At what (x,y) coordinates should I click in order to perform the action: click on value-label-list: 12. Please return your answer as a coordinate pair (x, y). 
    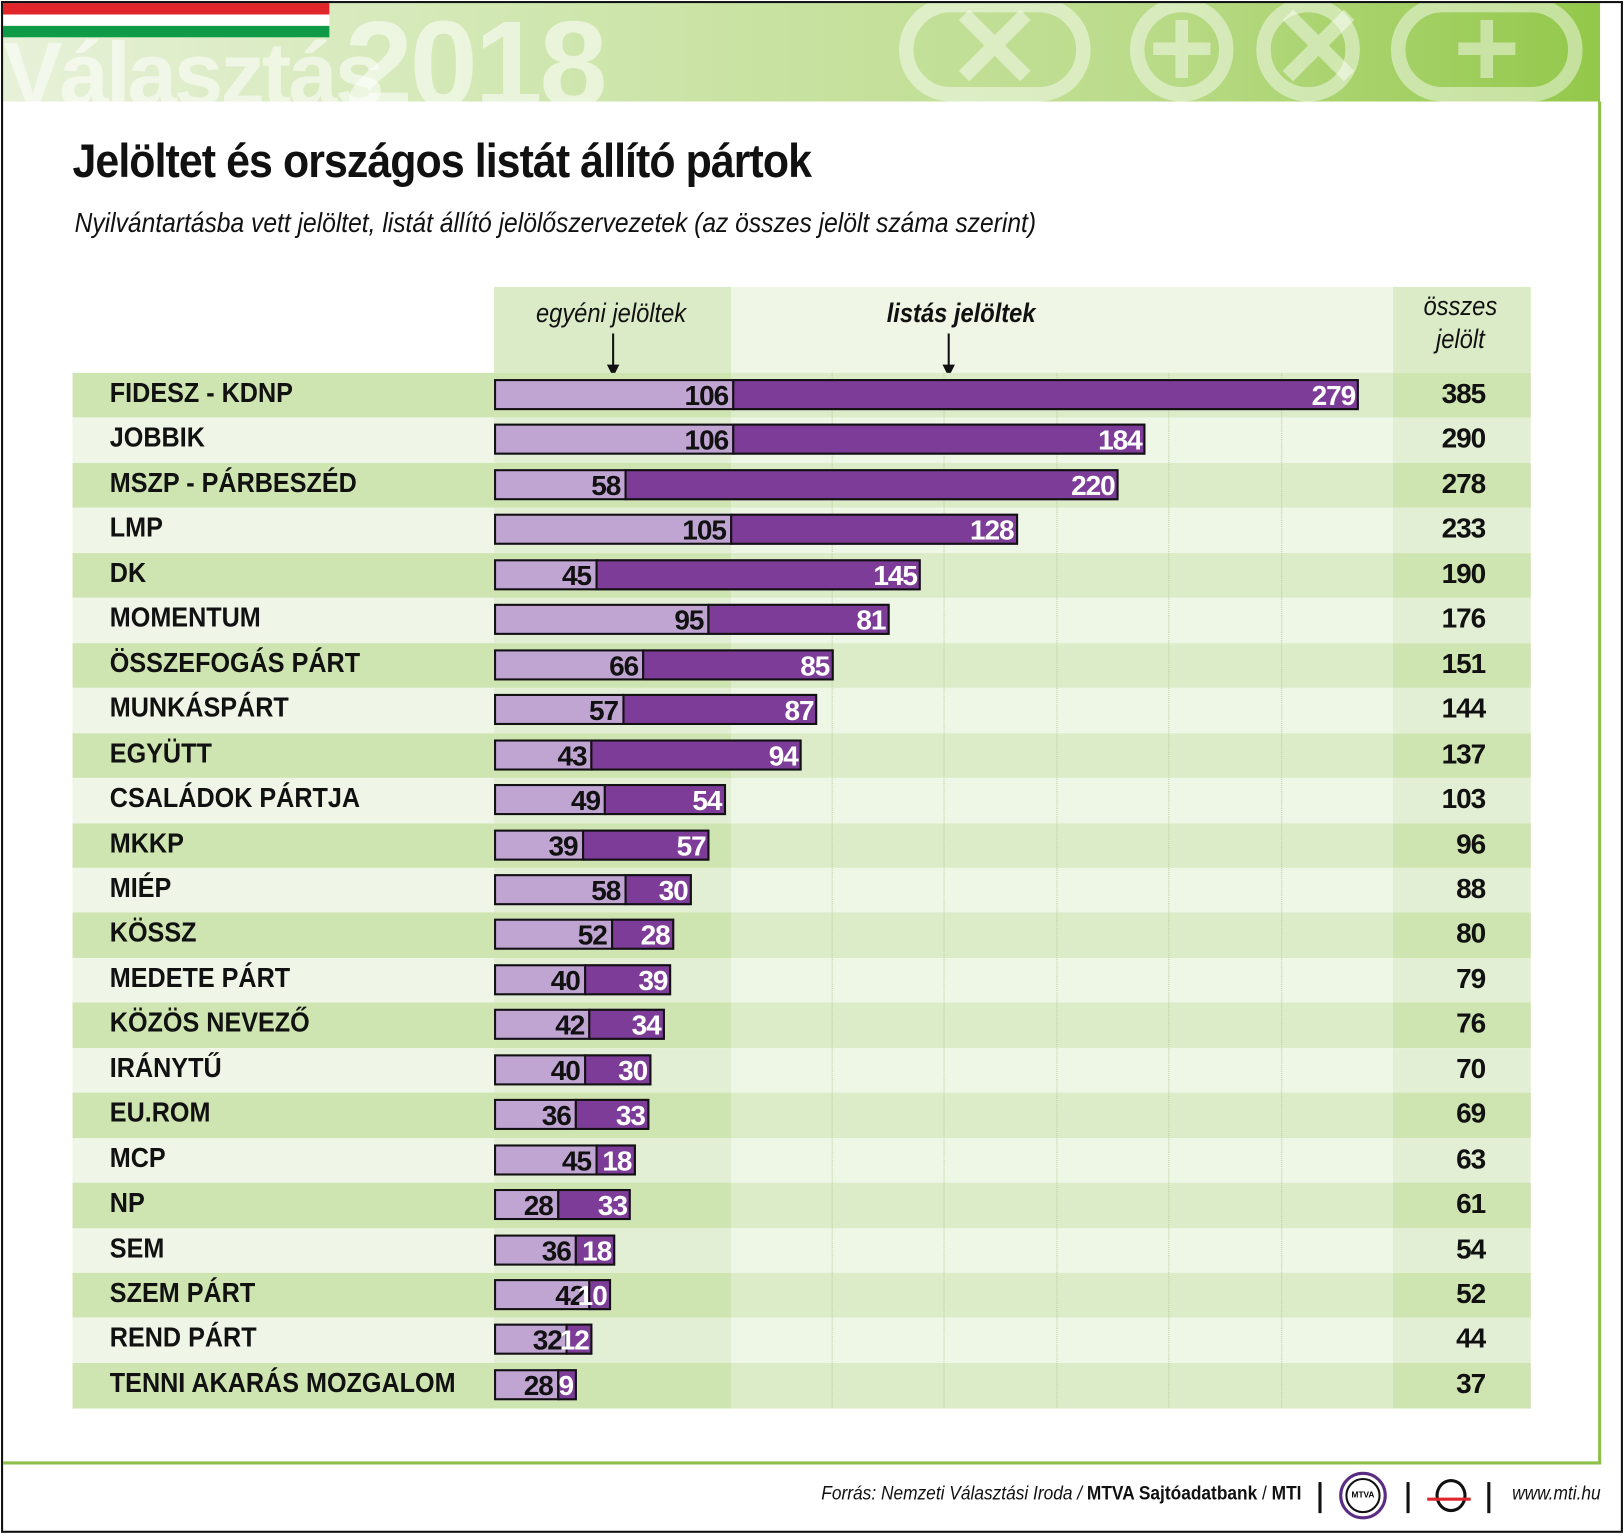
    Looking at the image, I should click on (574, 1341).